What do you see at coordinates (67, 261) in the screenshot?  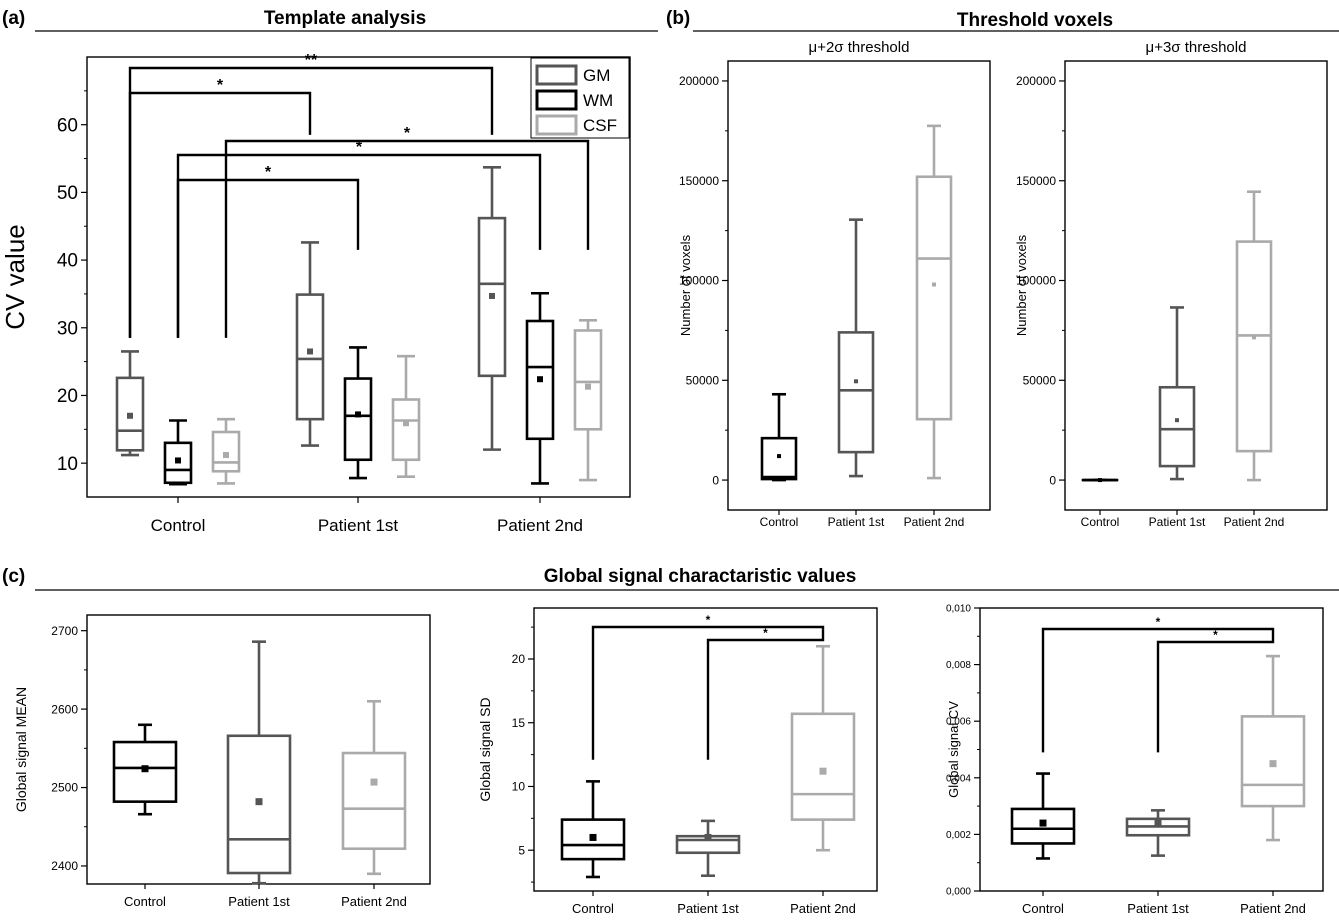 I see `y-tick-label: 40` at bounding box center [67, 261].